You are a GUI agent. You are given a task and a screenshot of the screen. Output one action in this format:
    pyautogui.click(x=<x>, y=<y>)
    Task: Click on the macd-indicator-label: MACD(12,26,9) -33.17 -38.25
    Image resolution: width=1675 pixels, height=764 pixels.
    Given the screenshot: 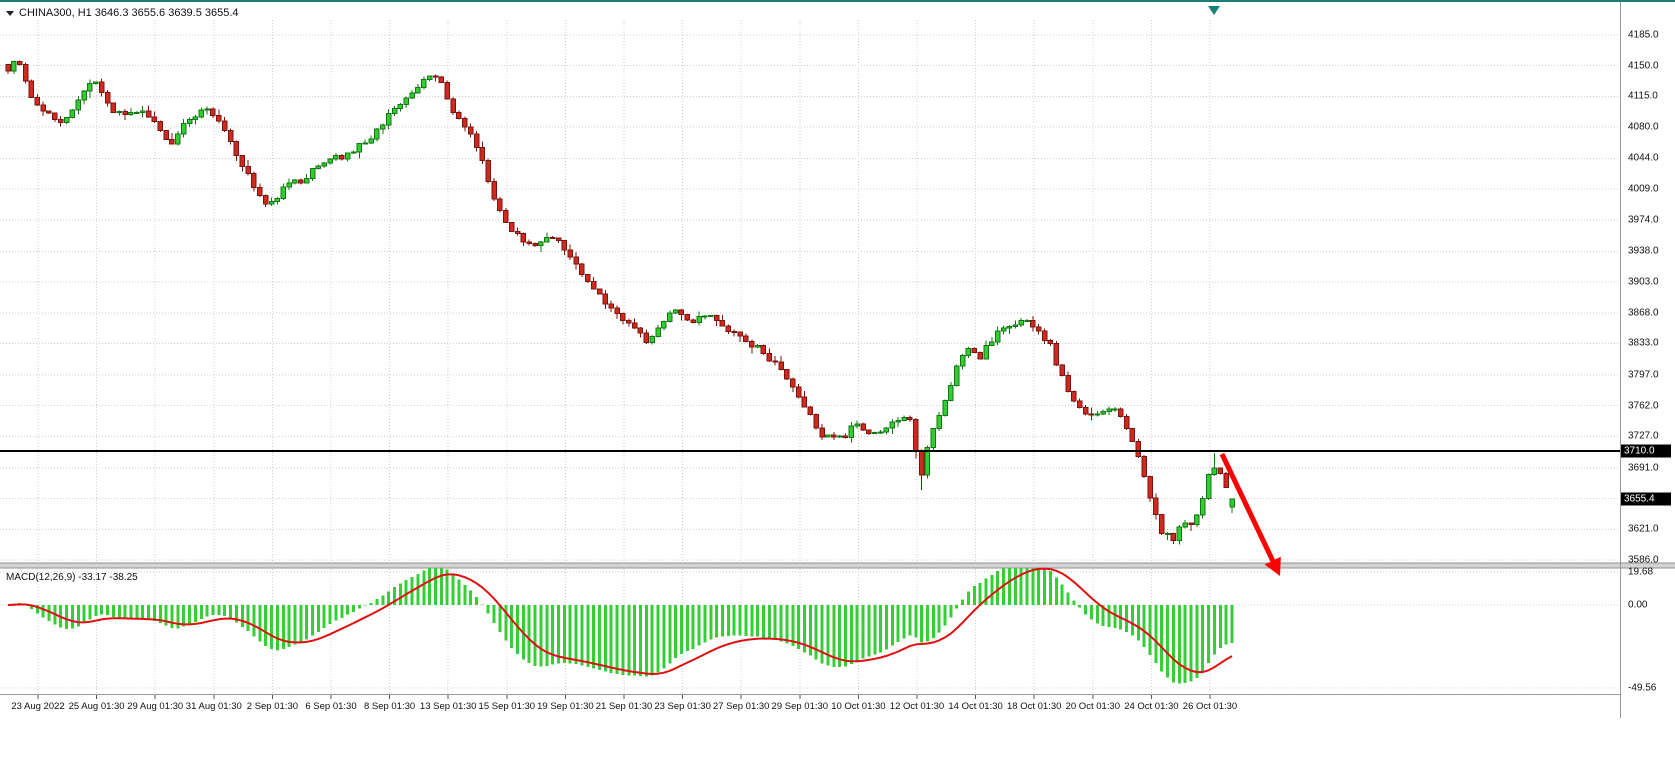 What is the action you would take?
    pyautogui.click(x=72, y=577)
    